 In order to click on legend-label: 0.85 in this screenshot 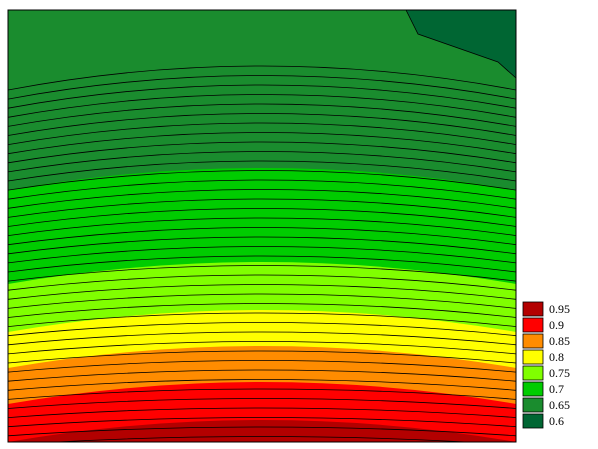, I will do `click(559, 341)`.